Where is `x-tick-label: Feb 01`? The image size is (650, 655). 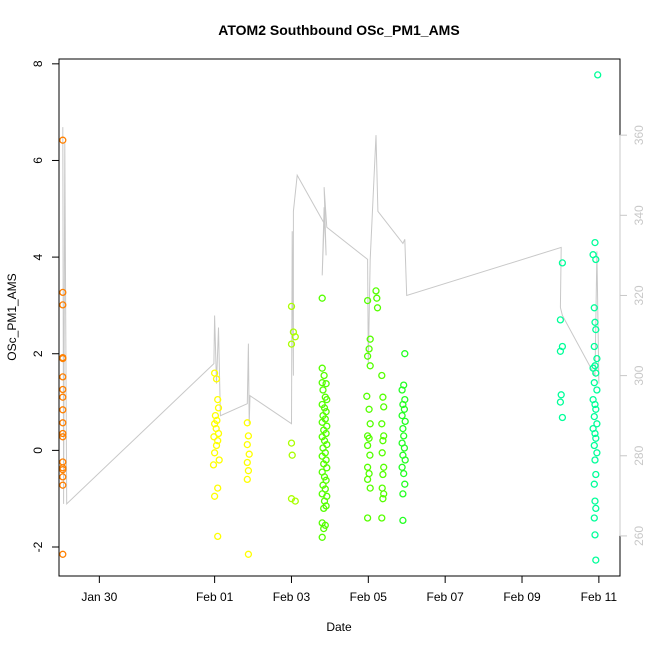
x-tick-label: Feb 01 is located at coordinates (215, 597).